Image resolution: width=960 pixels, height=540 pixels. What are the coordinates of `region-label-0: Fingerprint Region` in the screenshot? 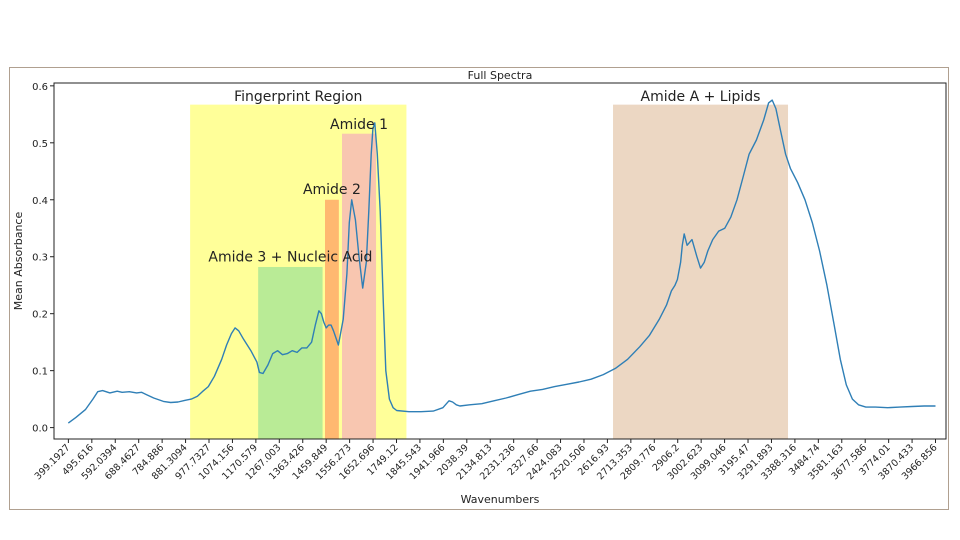 It's located at (298, 97).